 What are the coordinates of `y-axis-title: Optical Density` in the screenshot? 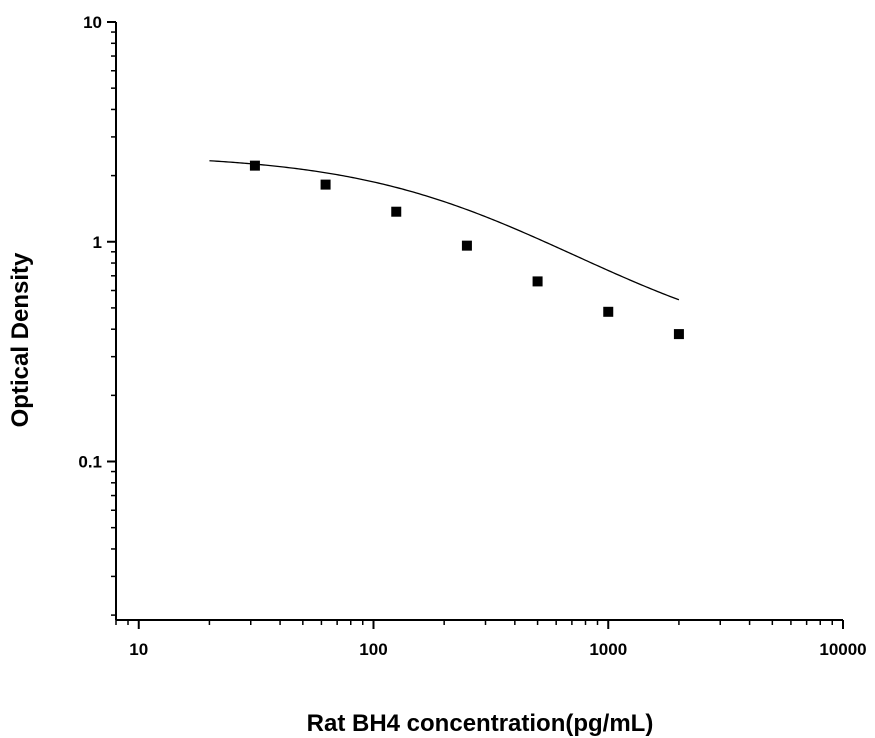 It's located at (20, 339).